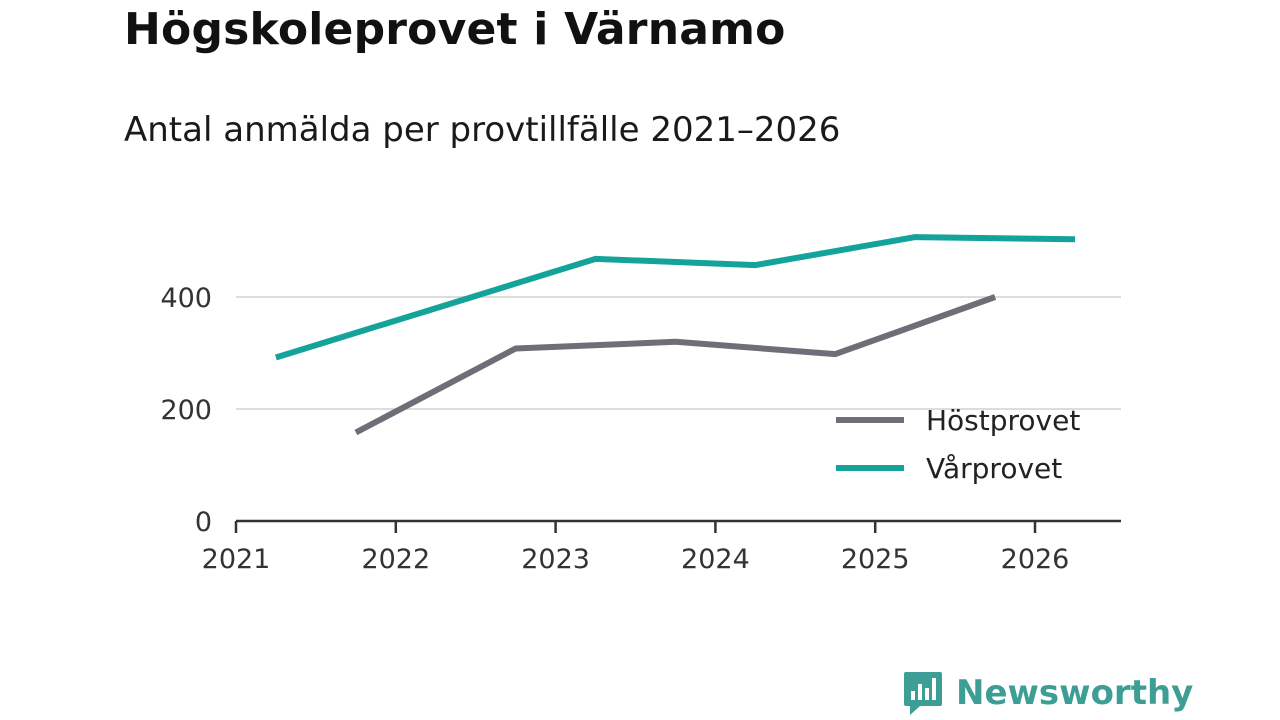 The height and width of the screenshot is (720, 1280). Describe the element at coordinates (636, 559) in the screenshot. I see `x-axis-labels: 2021 2022 2023 2024 2025 2026` at that location.